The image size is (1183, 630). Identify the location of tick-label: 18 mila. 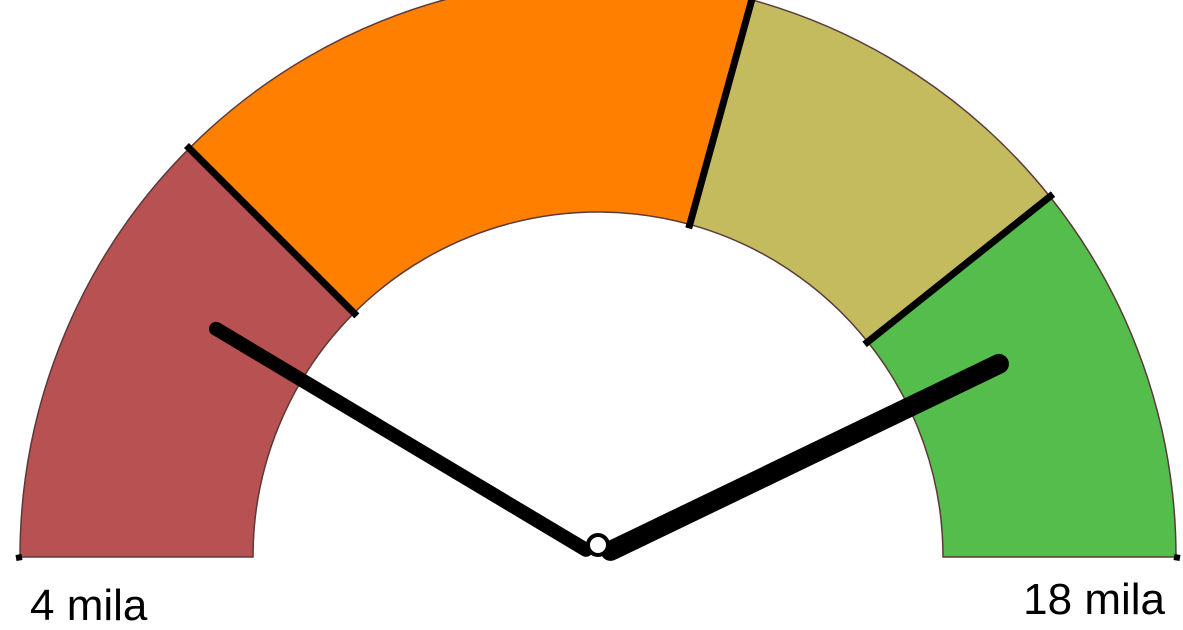
(1094, 599).